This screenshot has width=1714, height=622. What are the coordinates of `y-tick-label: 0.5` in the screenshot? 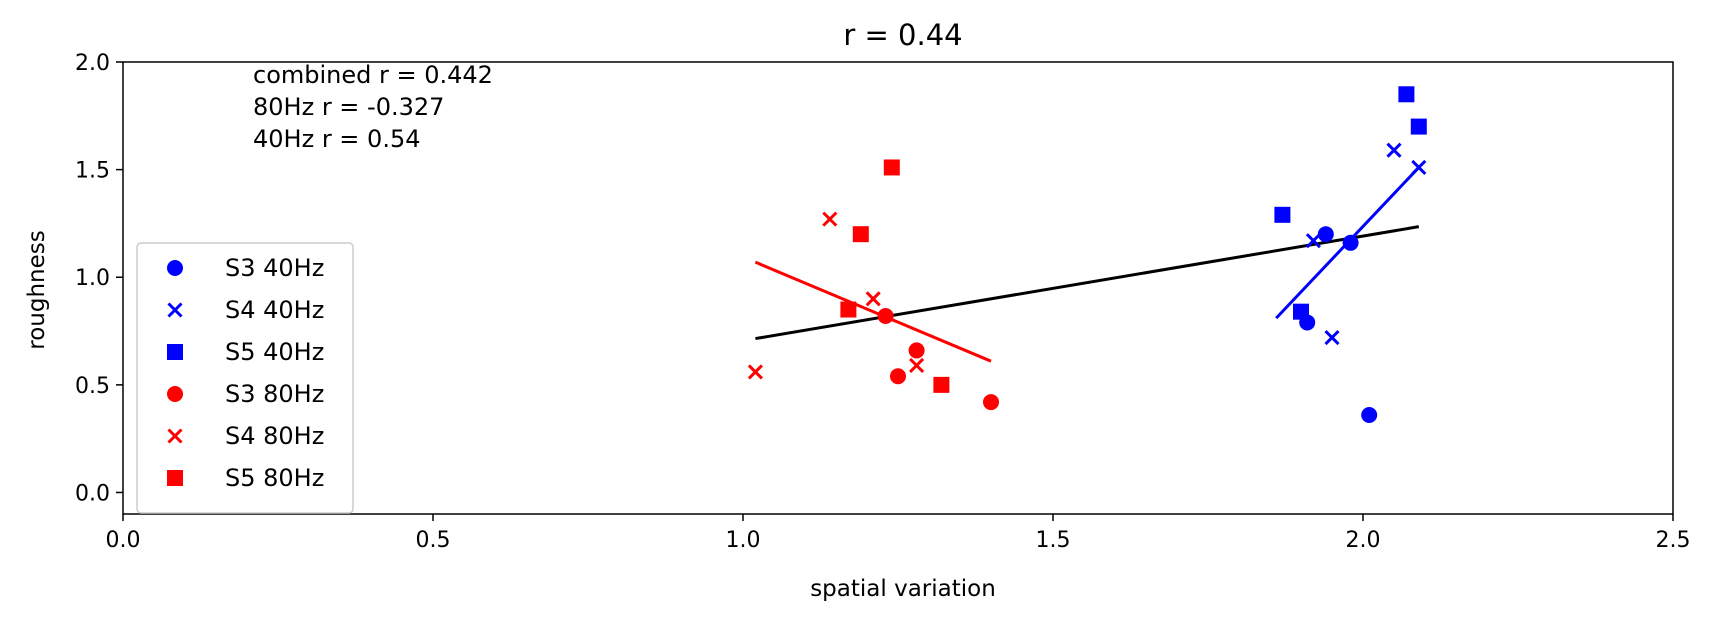 It's located at (92, 386).